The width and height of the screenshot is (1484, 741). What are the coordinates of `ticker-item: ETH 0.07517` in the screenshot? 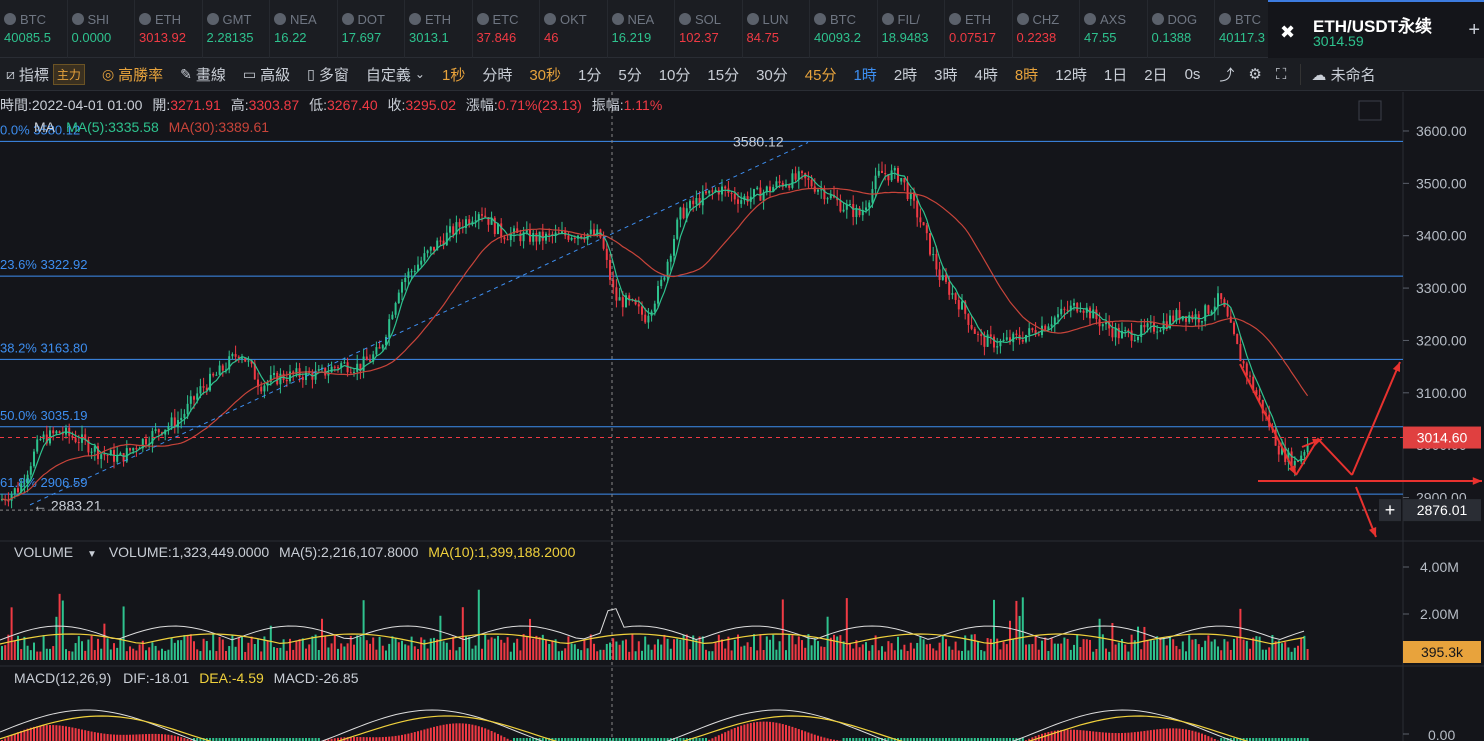 It's located at (979, 29).